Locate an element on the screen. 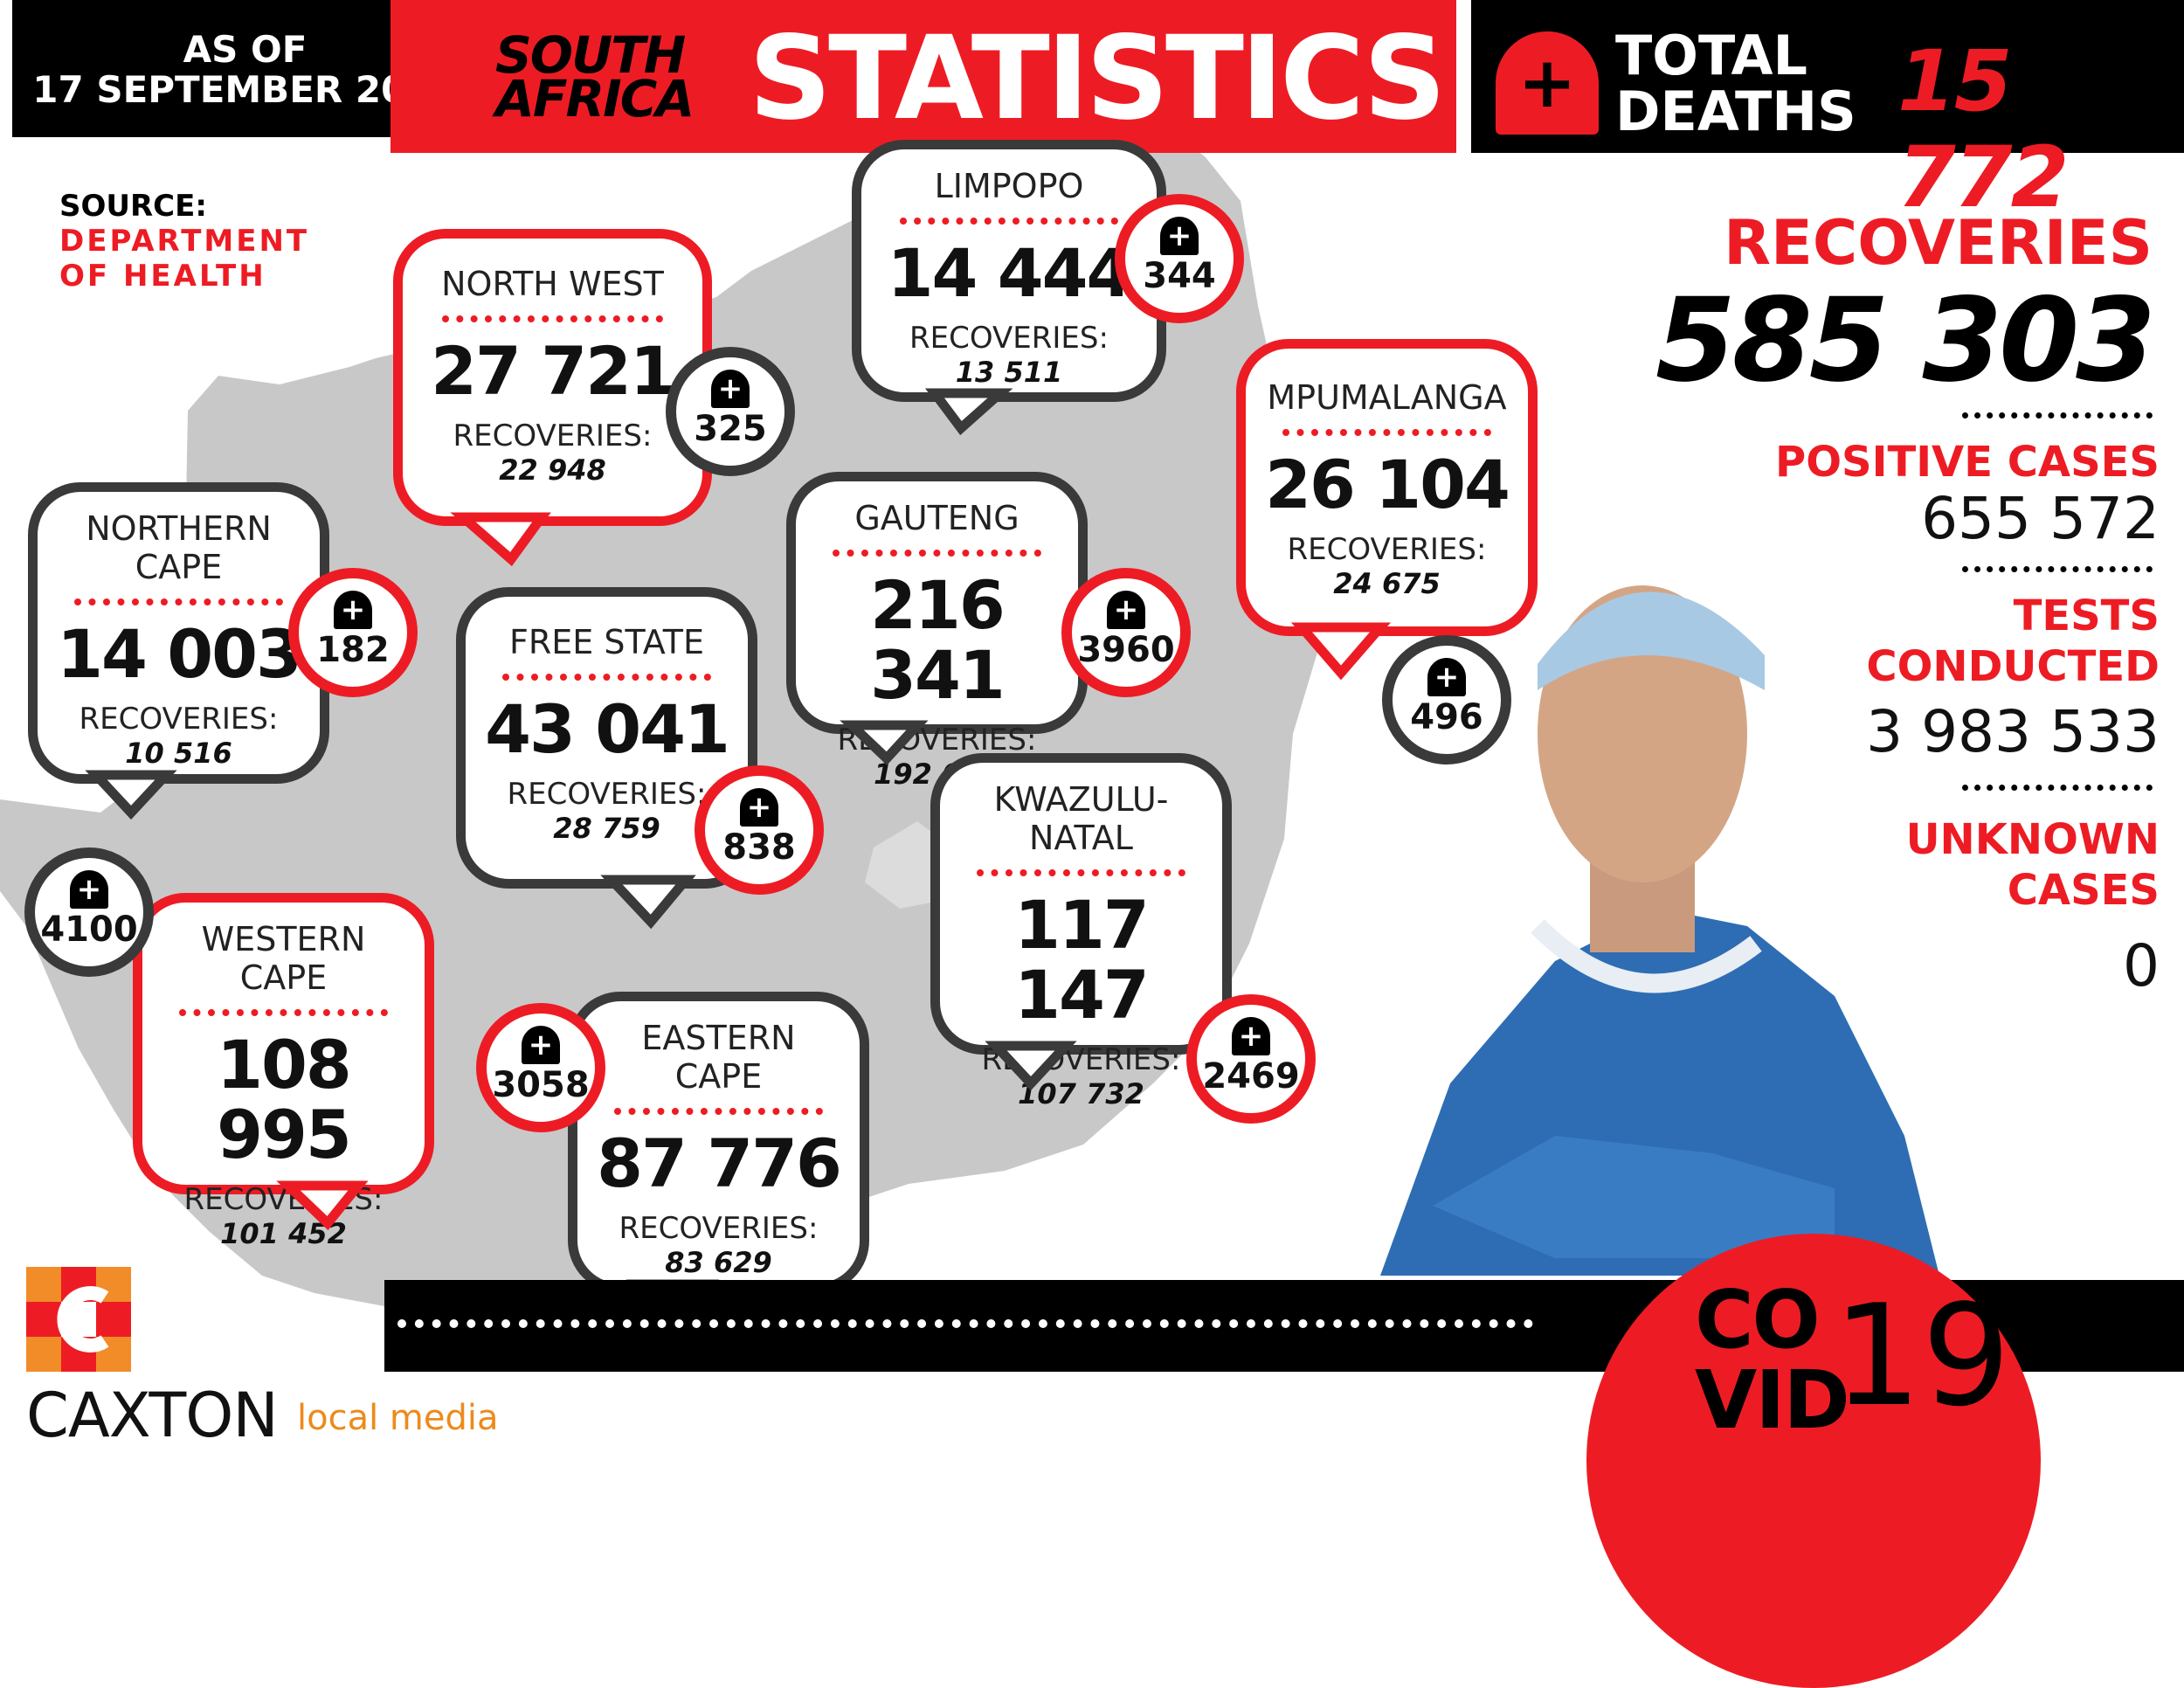 This screenshot has height=1688, width=2184. covid-vid: VID is located at coordinates (1772, 1400).